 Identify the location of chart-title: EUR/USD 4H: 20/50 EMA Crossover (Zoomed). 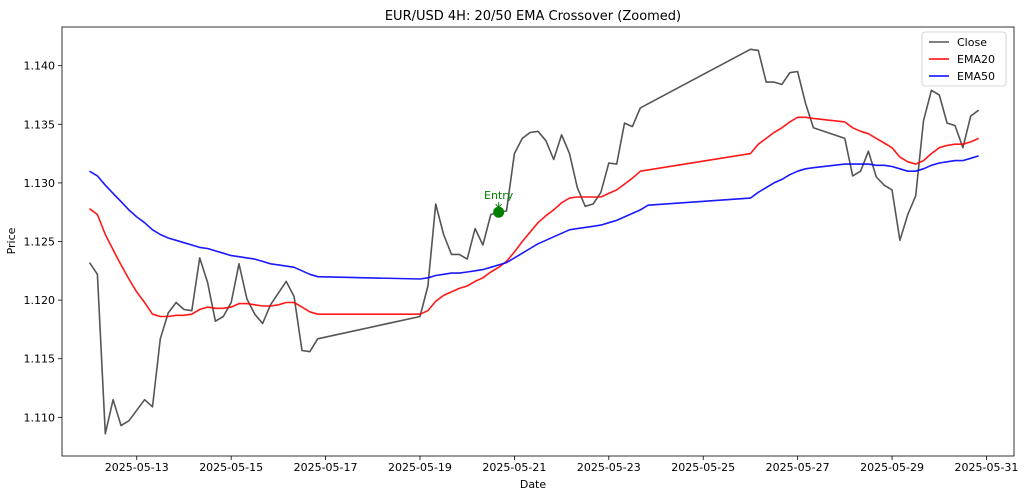
(533, 16).